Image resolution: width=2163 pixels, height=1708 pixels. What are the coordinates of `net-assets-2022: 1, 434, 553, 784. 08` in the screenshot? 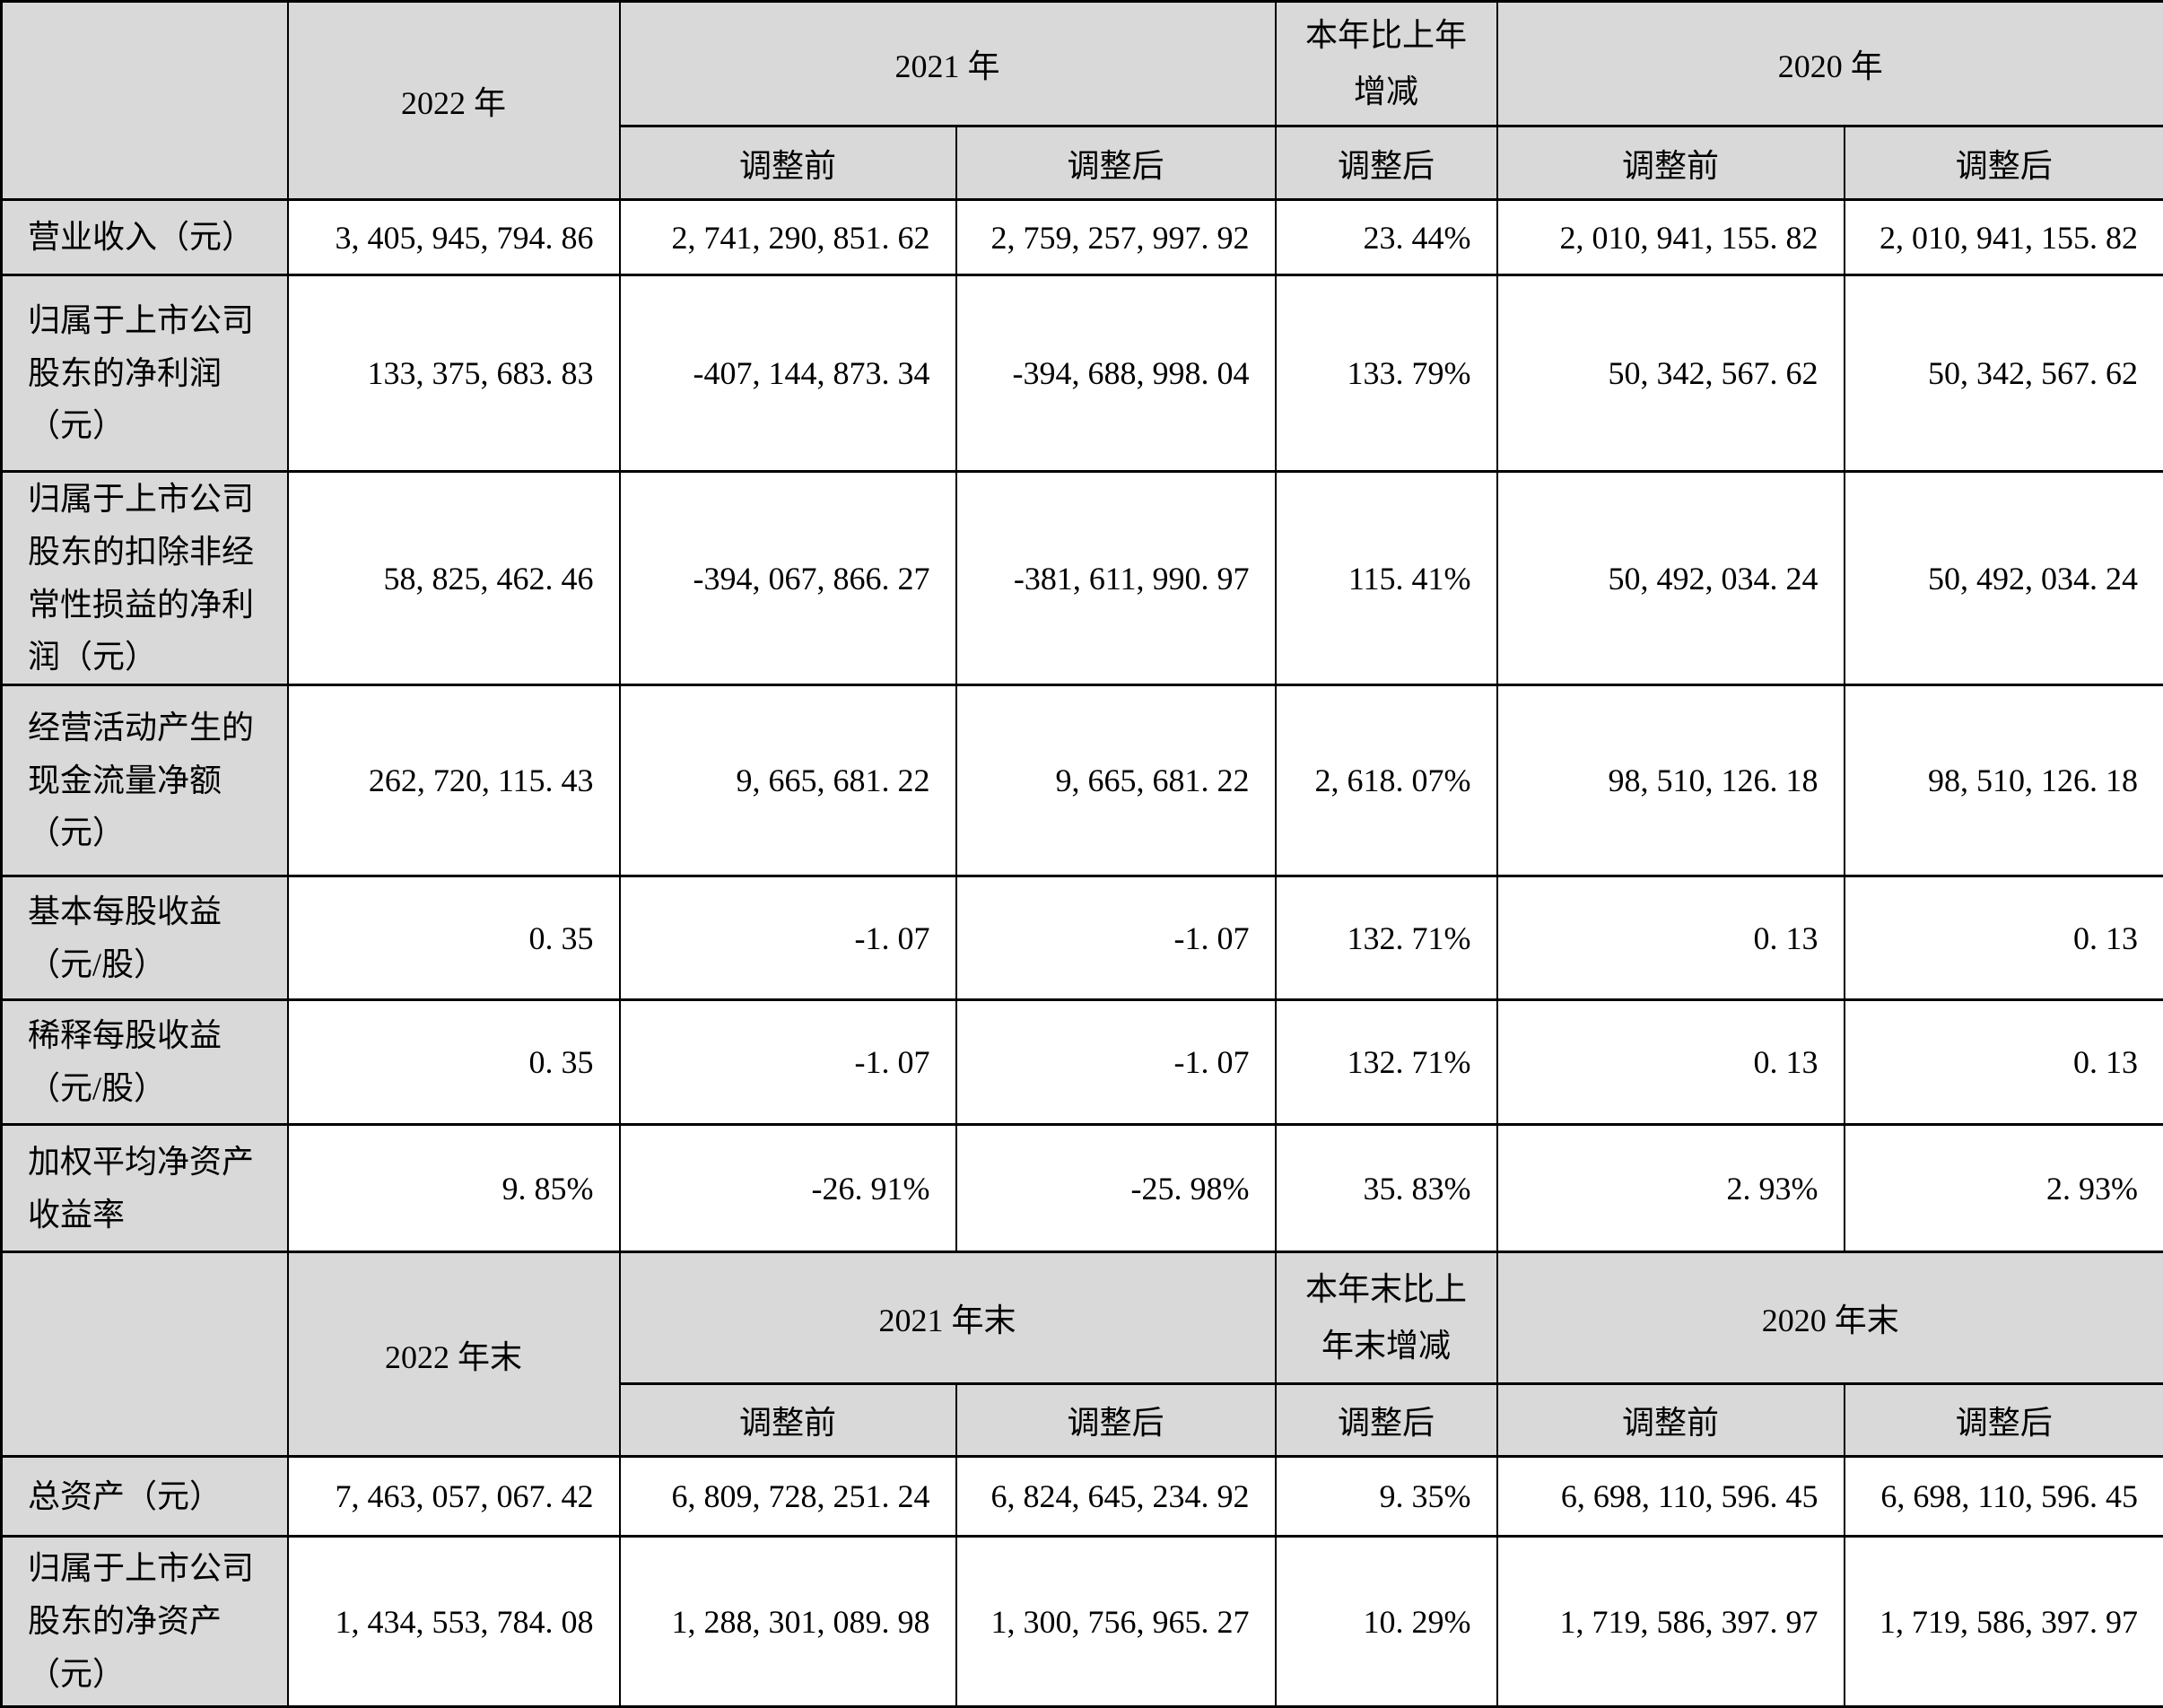 It's located at (454, 1622).